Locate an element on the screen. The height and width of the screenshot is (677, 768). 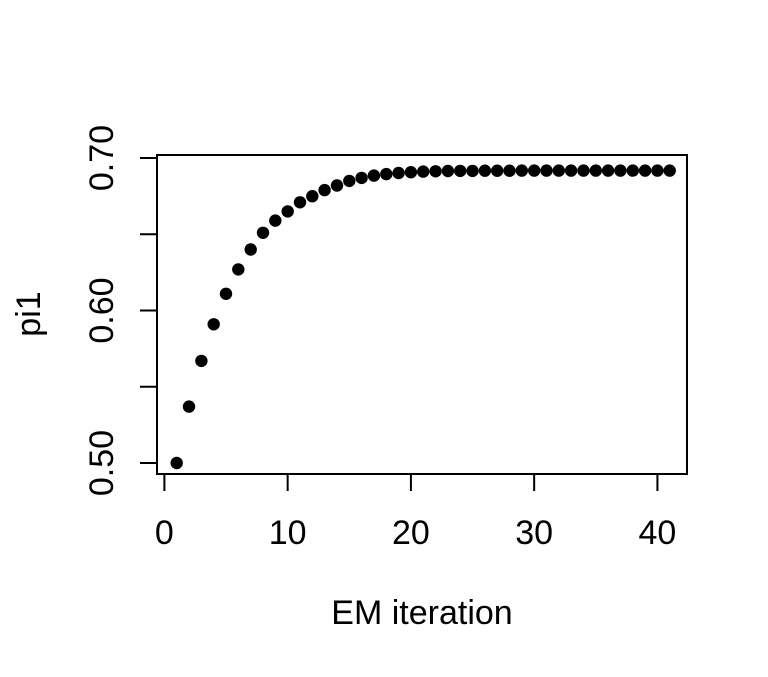
x-tick-label: 20 is located at coordinates (411, 533).